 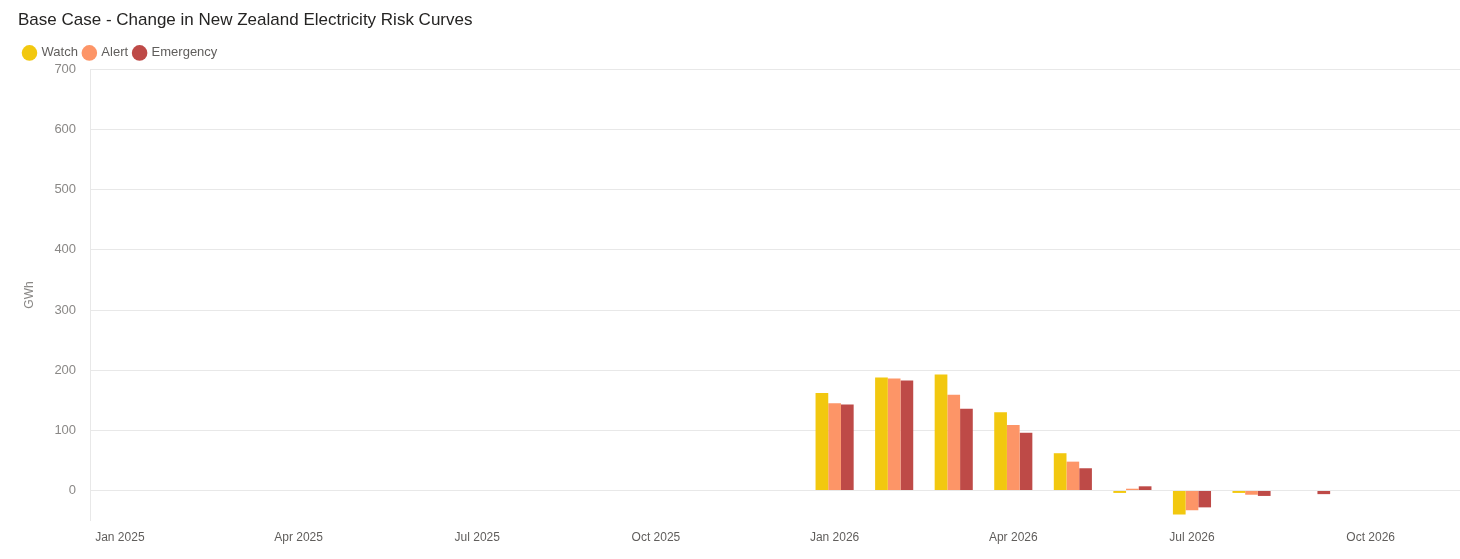 I want to click on y-tick-label: 700, so click(x=65, y=68).